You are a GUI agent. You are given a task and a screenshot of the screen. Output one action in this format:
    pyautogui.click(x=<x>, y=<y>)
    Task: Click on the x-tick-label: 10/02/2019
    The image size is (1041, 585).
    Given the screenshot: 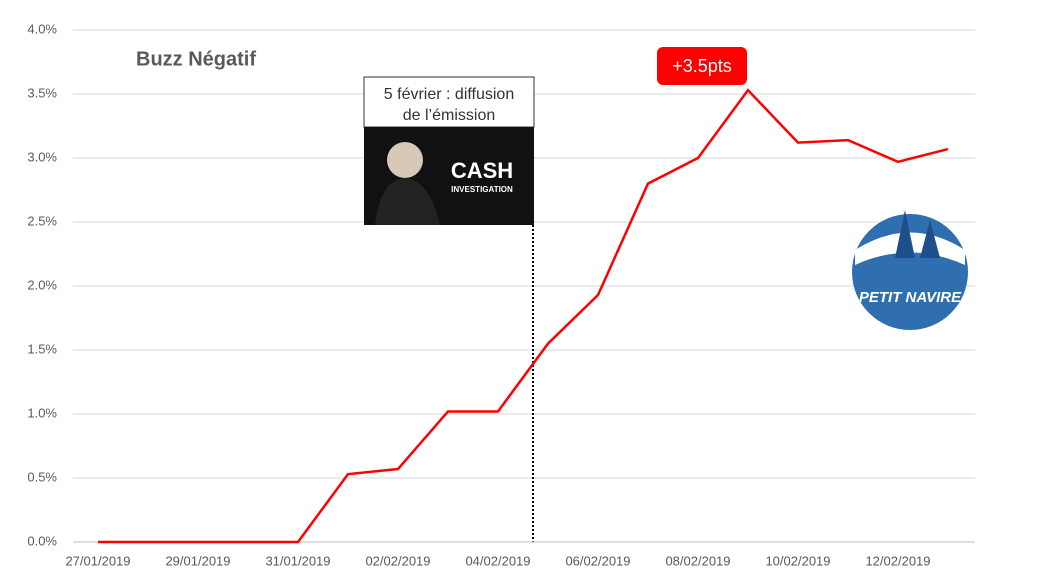 What is the action you would take?
    pyautogui.click(x=797, y=560)
    